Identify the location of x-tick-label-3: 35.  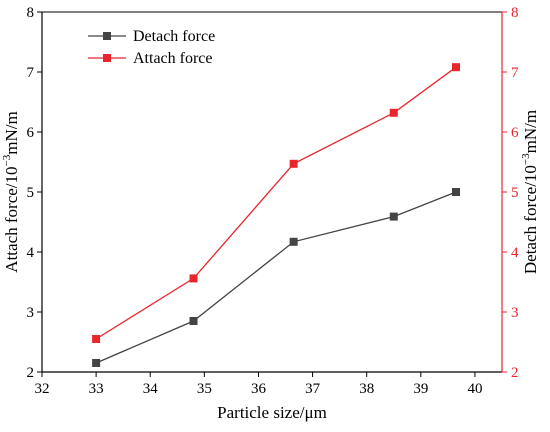
(204, 389).